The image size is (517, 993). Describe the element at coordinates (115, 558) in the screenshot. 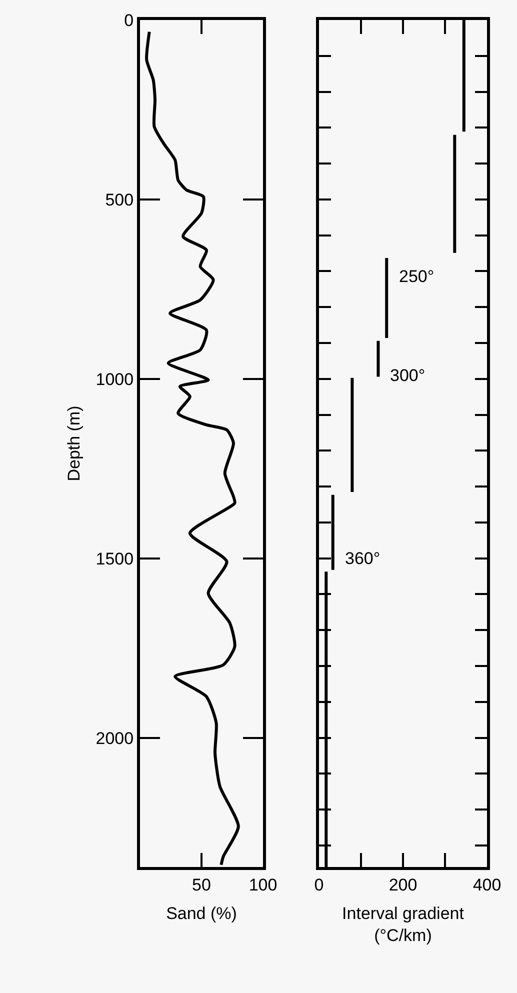

I see `y-tick-label: 1500` at that location.